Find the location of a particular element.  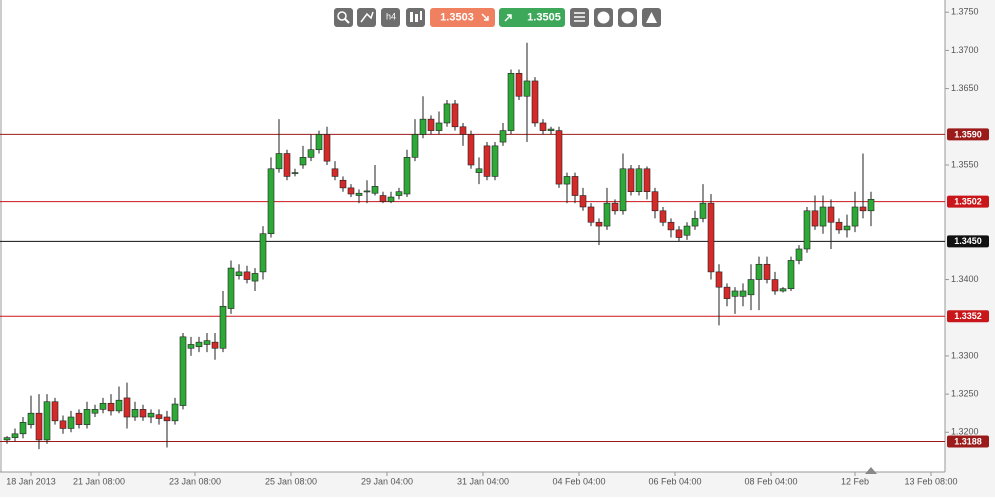

x-tick-label: 31 Jan 04:00 is located at coordinates (483, 481).